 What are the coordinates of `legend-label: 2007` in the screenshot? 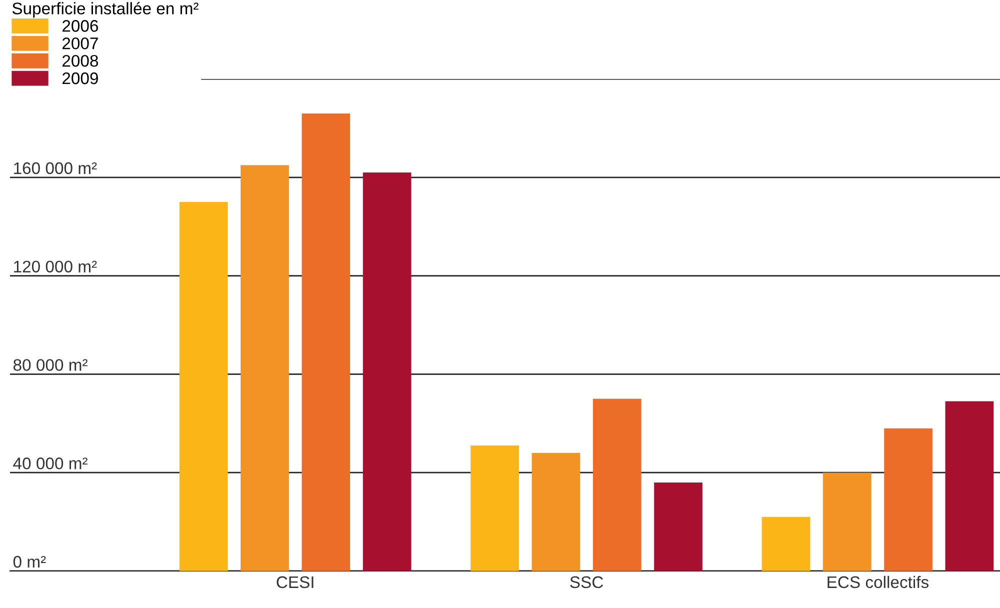 It's located at (80, 44).